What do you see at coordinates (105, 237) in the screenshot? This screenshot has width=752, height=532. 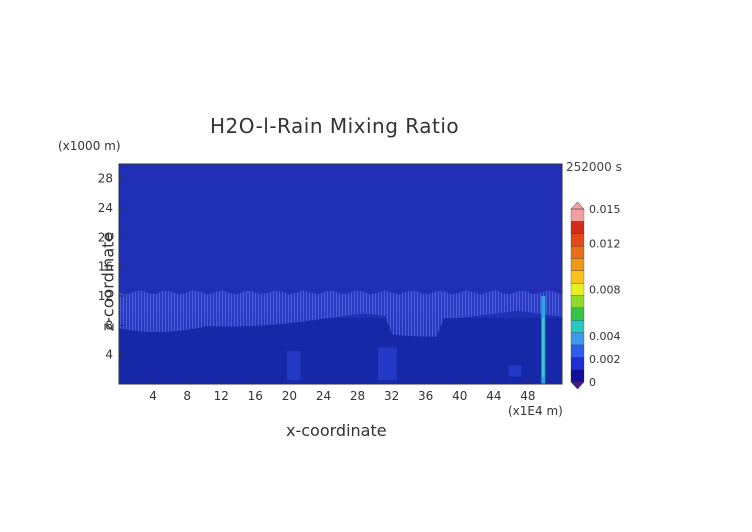 I see `y-tick-label: 20` at bounding box center [105, 237].